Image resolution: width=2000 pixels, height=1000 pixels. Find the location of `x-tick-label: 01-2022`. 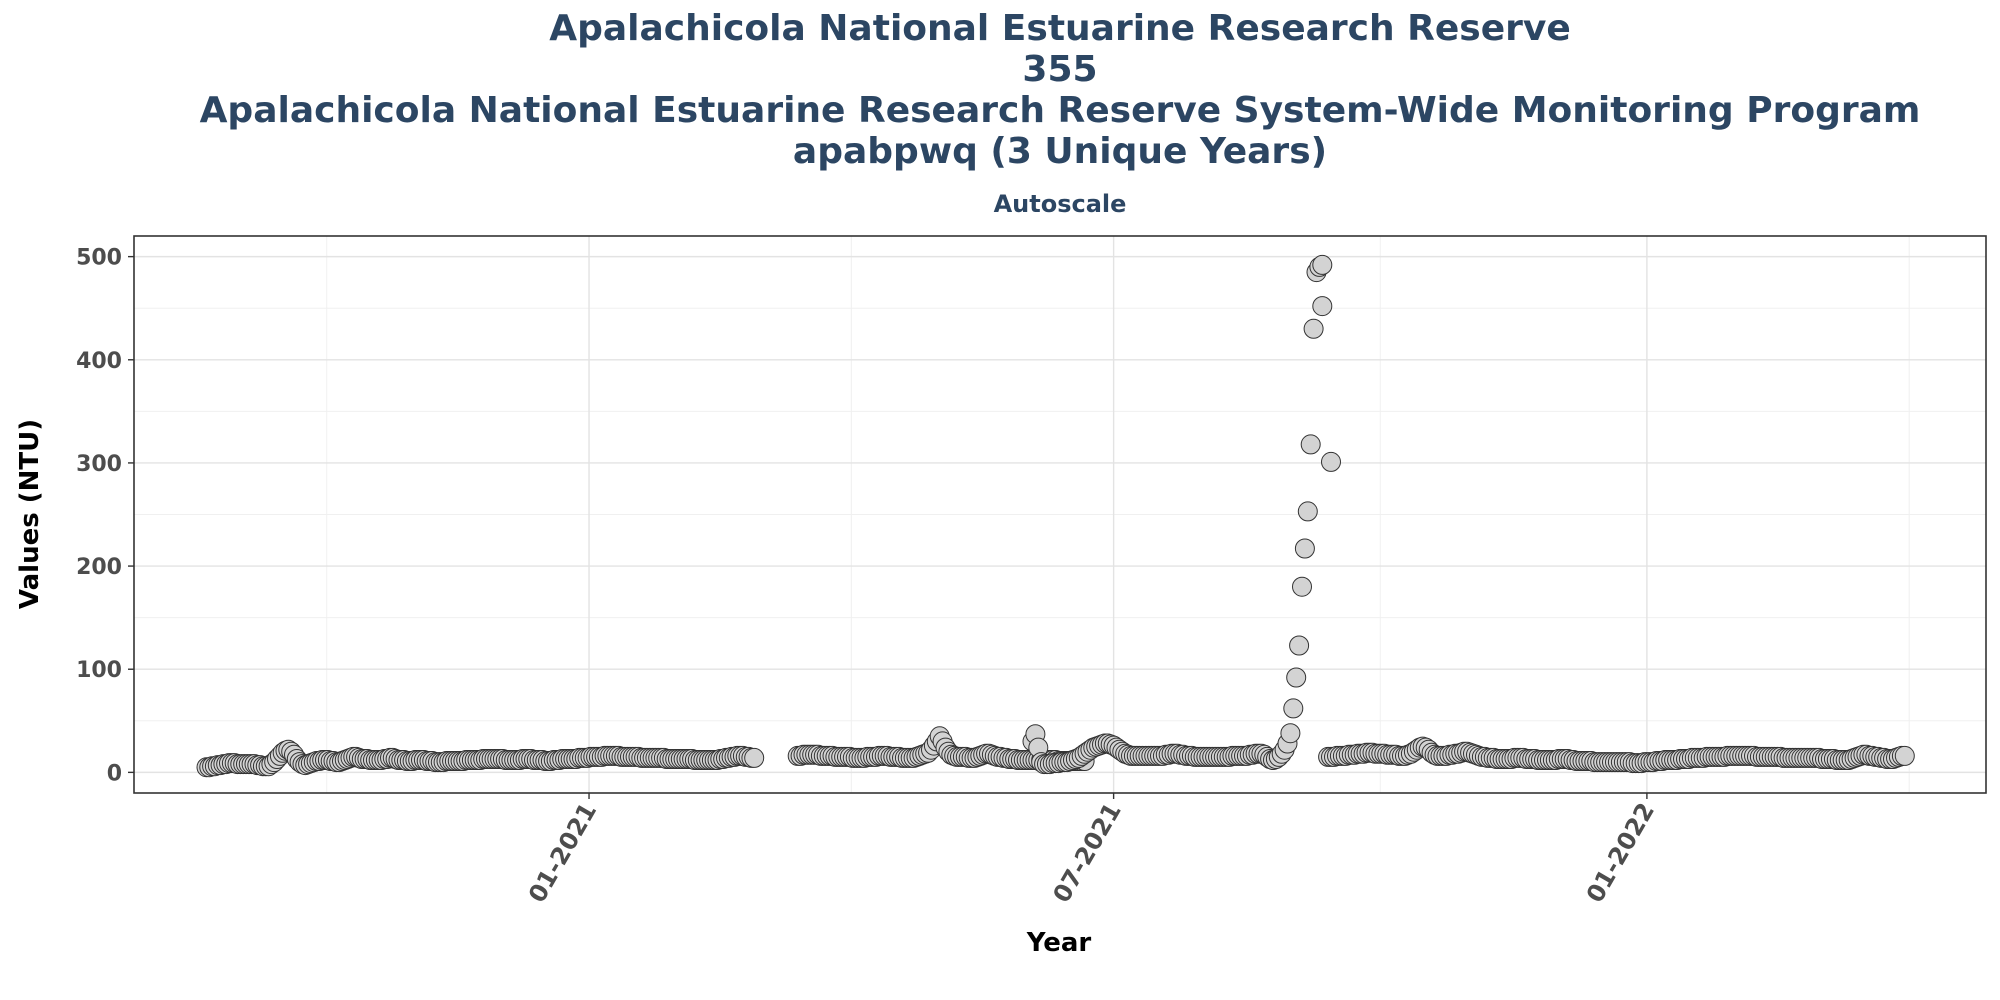

x-tick-label: 01-2022 is located at coordinates (1620, 852).